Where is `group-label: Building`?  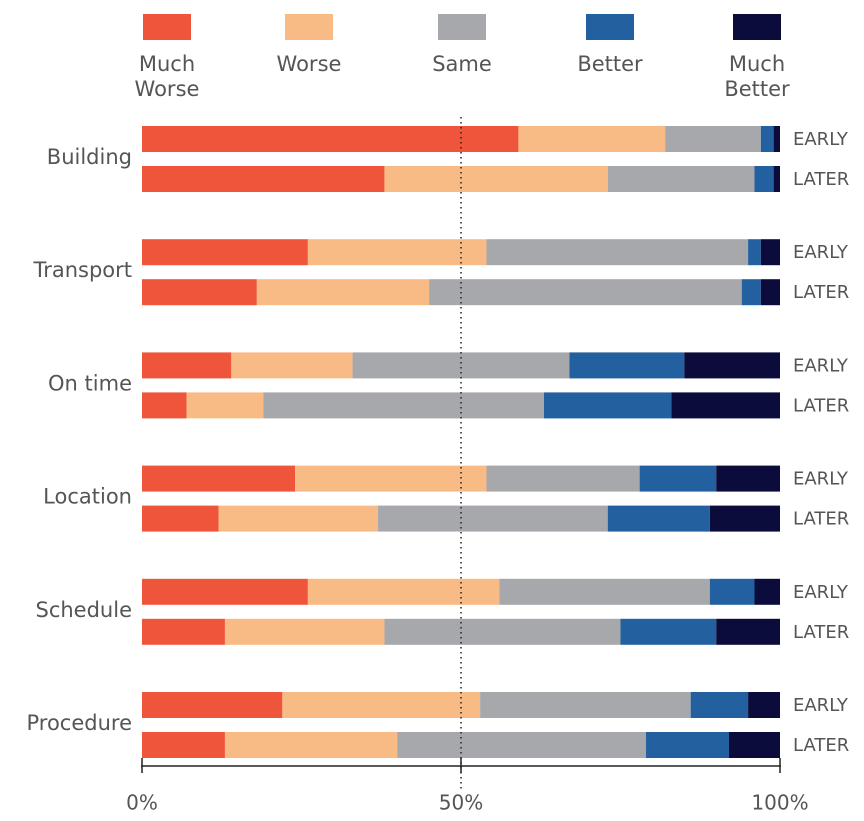
group-label: Building is located at coordinates (89, 157).